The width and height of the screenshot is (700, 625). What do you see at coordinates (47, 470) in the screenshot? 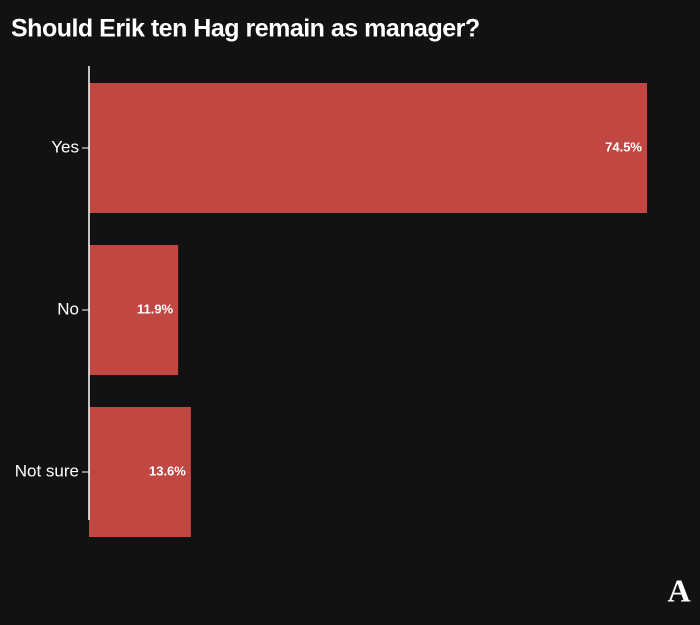
I see `y-tick-label: Not sure` at bounding box center [47, 470].